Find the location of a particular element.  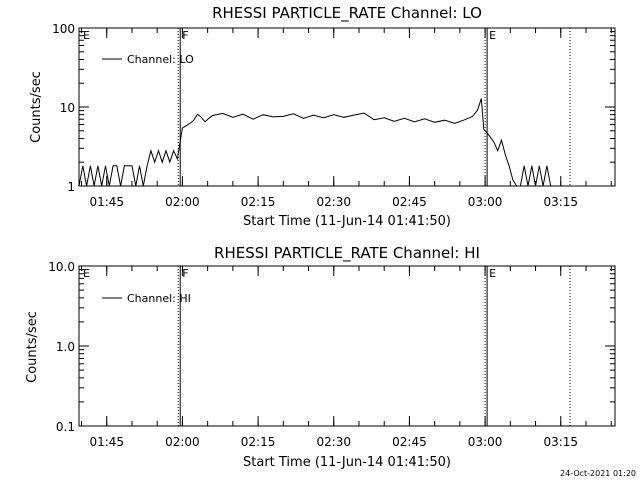

y-tick-label: 1.0 is located at coordinates (65, 347).